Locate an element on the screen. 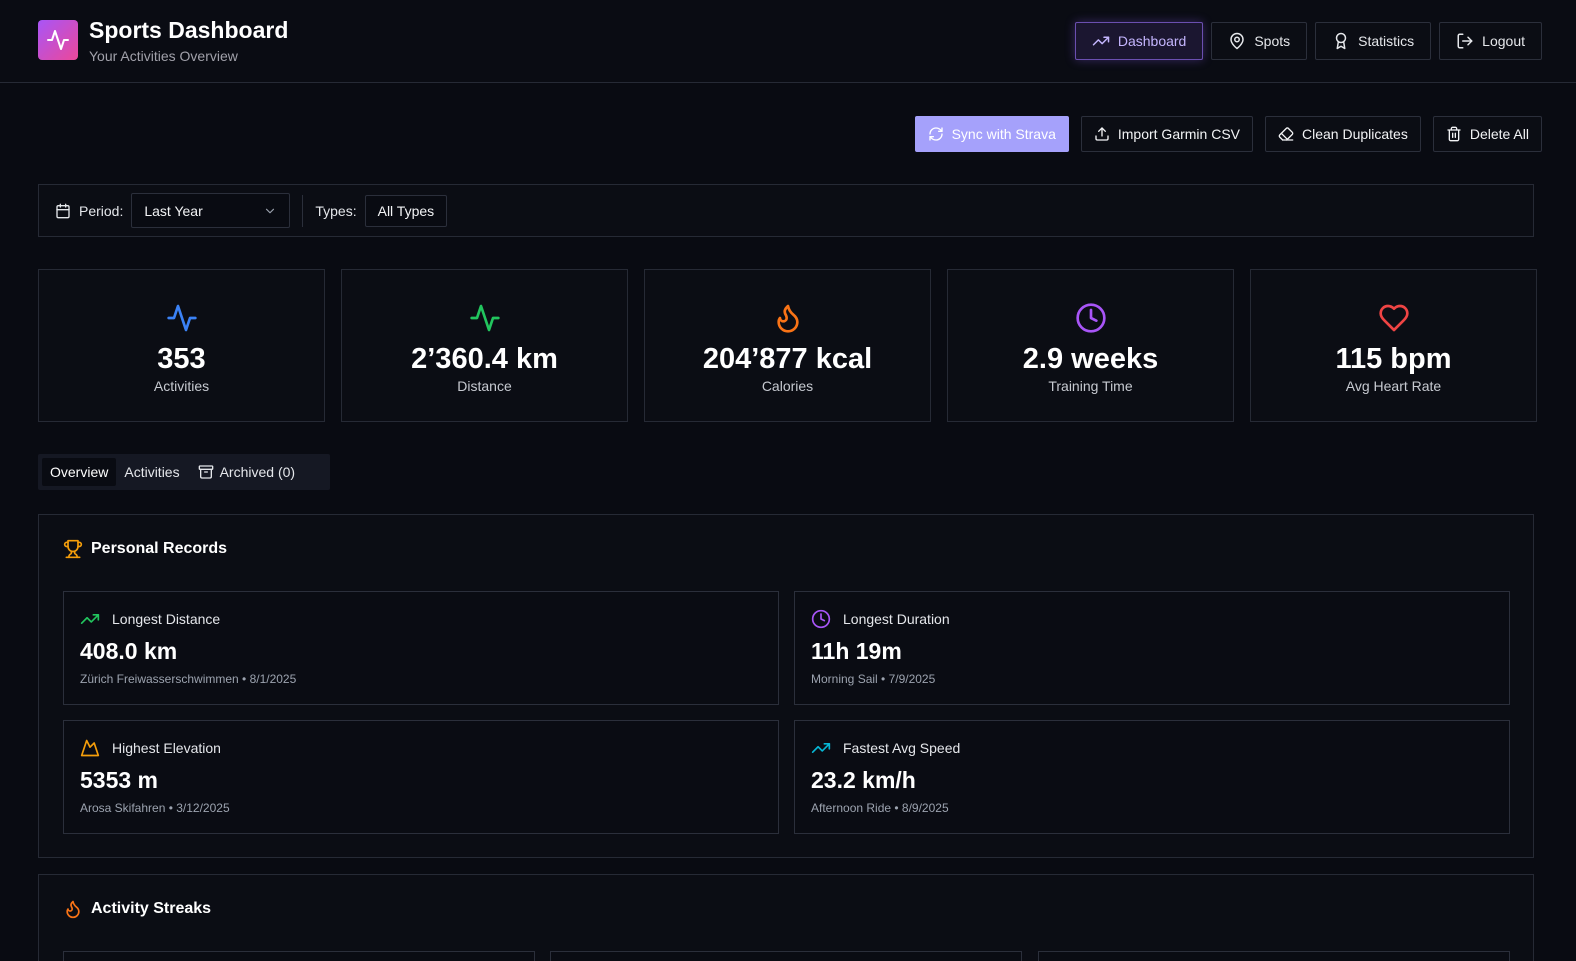 Image resolution: width=1576 pixels, height=961 pixels. record-label: Highest Elevation is located at coordinates (166, 748).